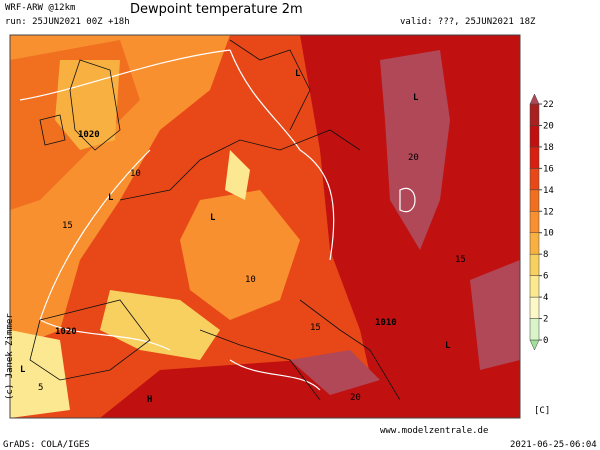  I want to click on model: WRF-ARW @12km, so click(40, 8).